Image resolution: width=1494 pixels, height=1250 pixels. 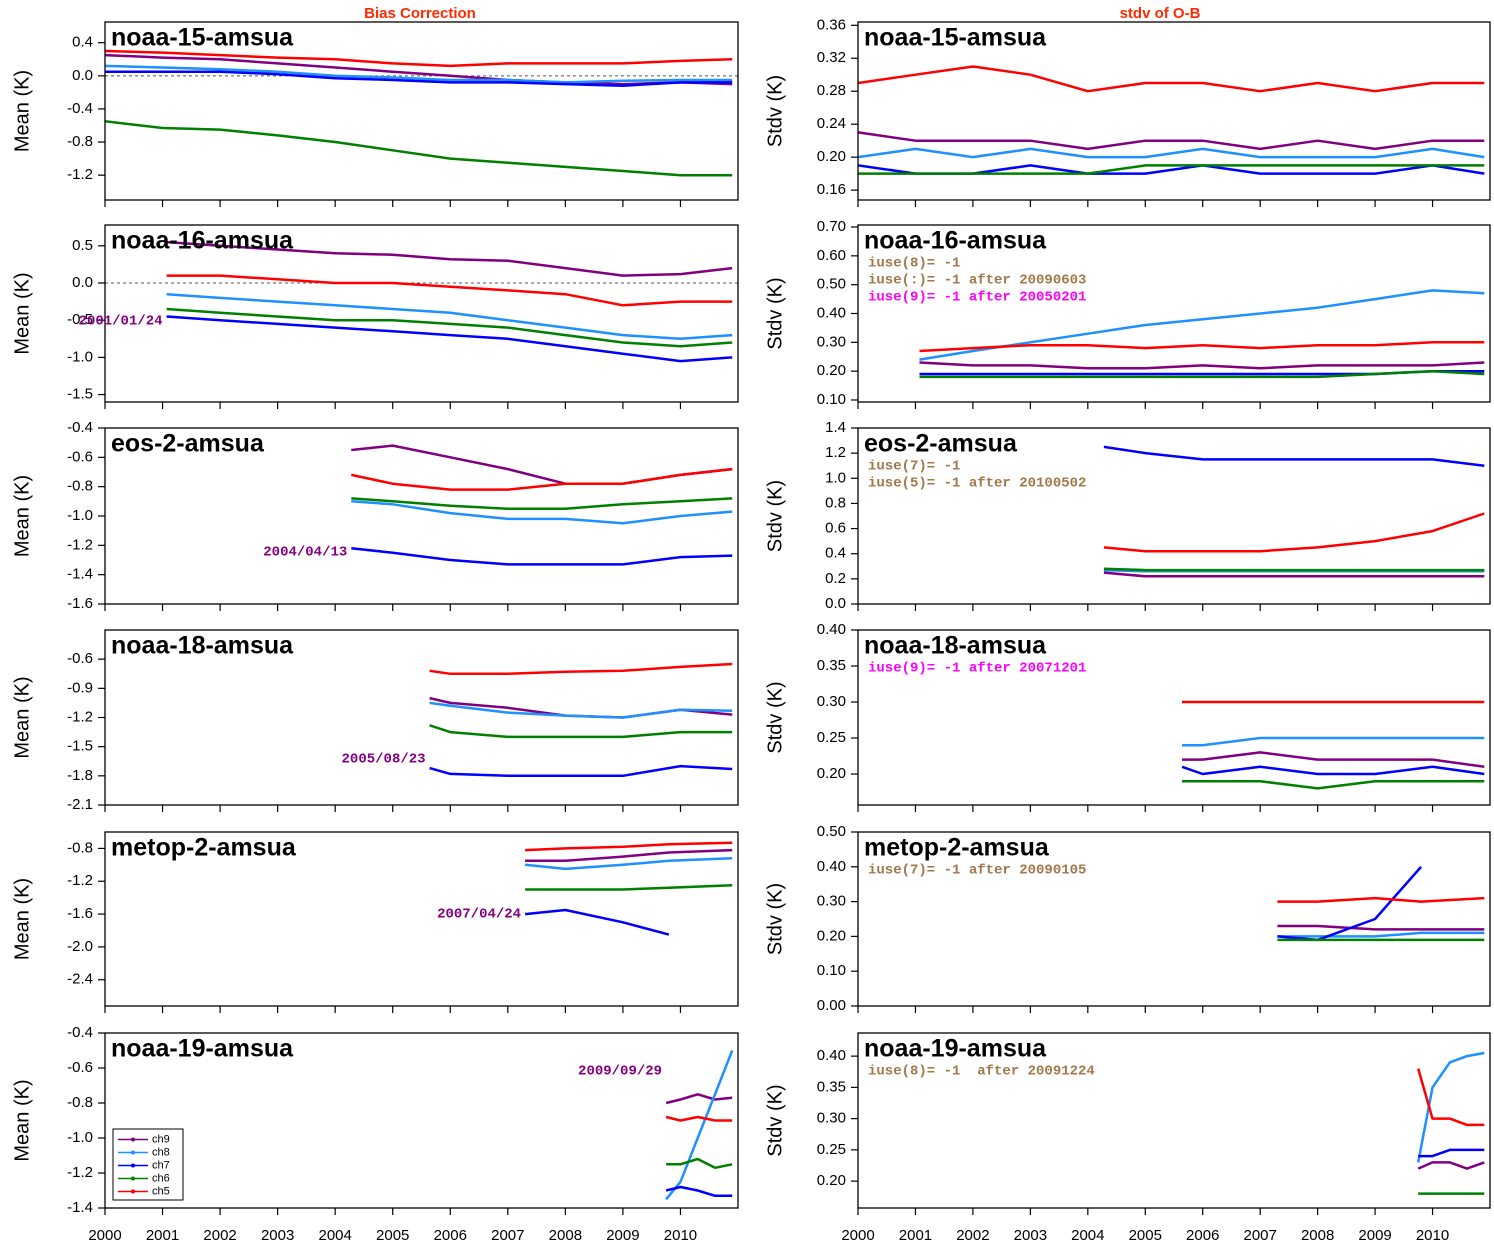 What do you see at coordinates (384, 760) in the screenshot?
I see `date-note: 2005/08/23` at bounding box center [384, 760].